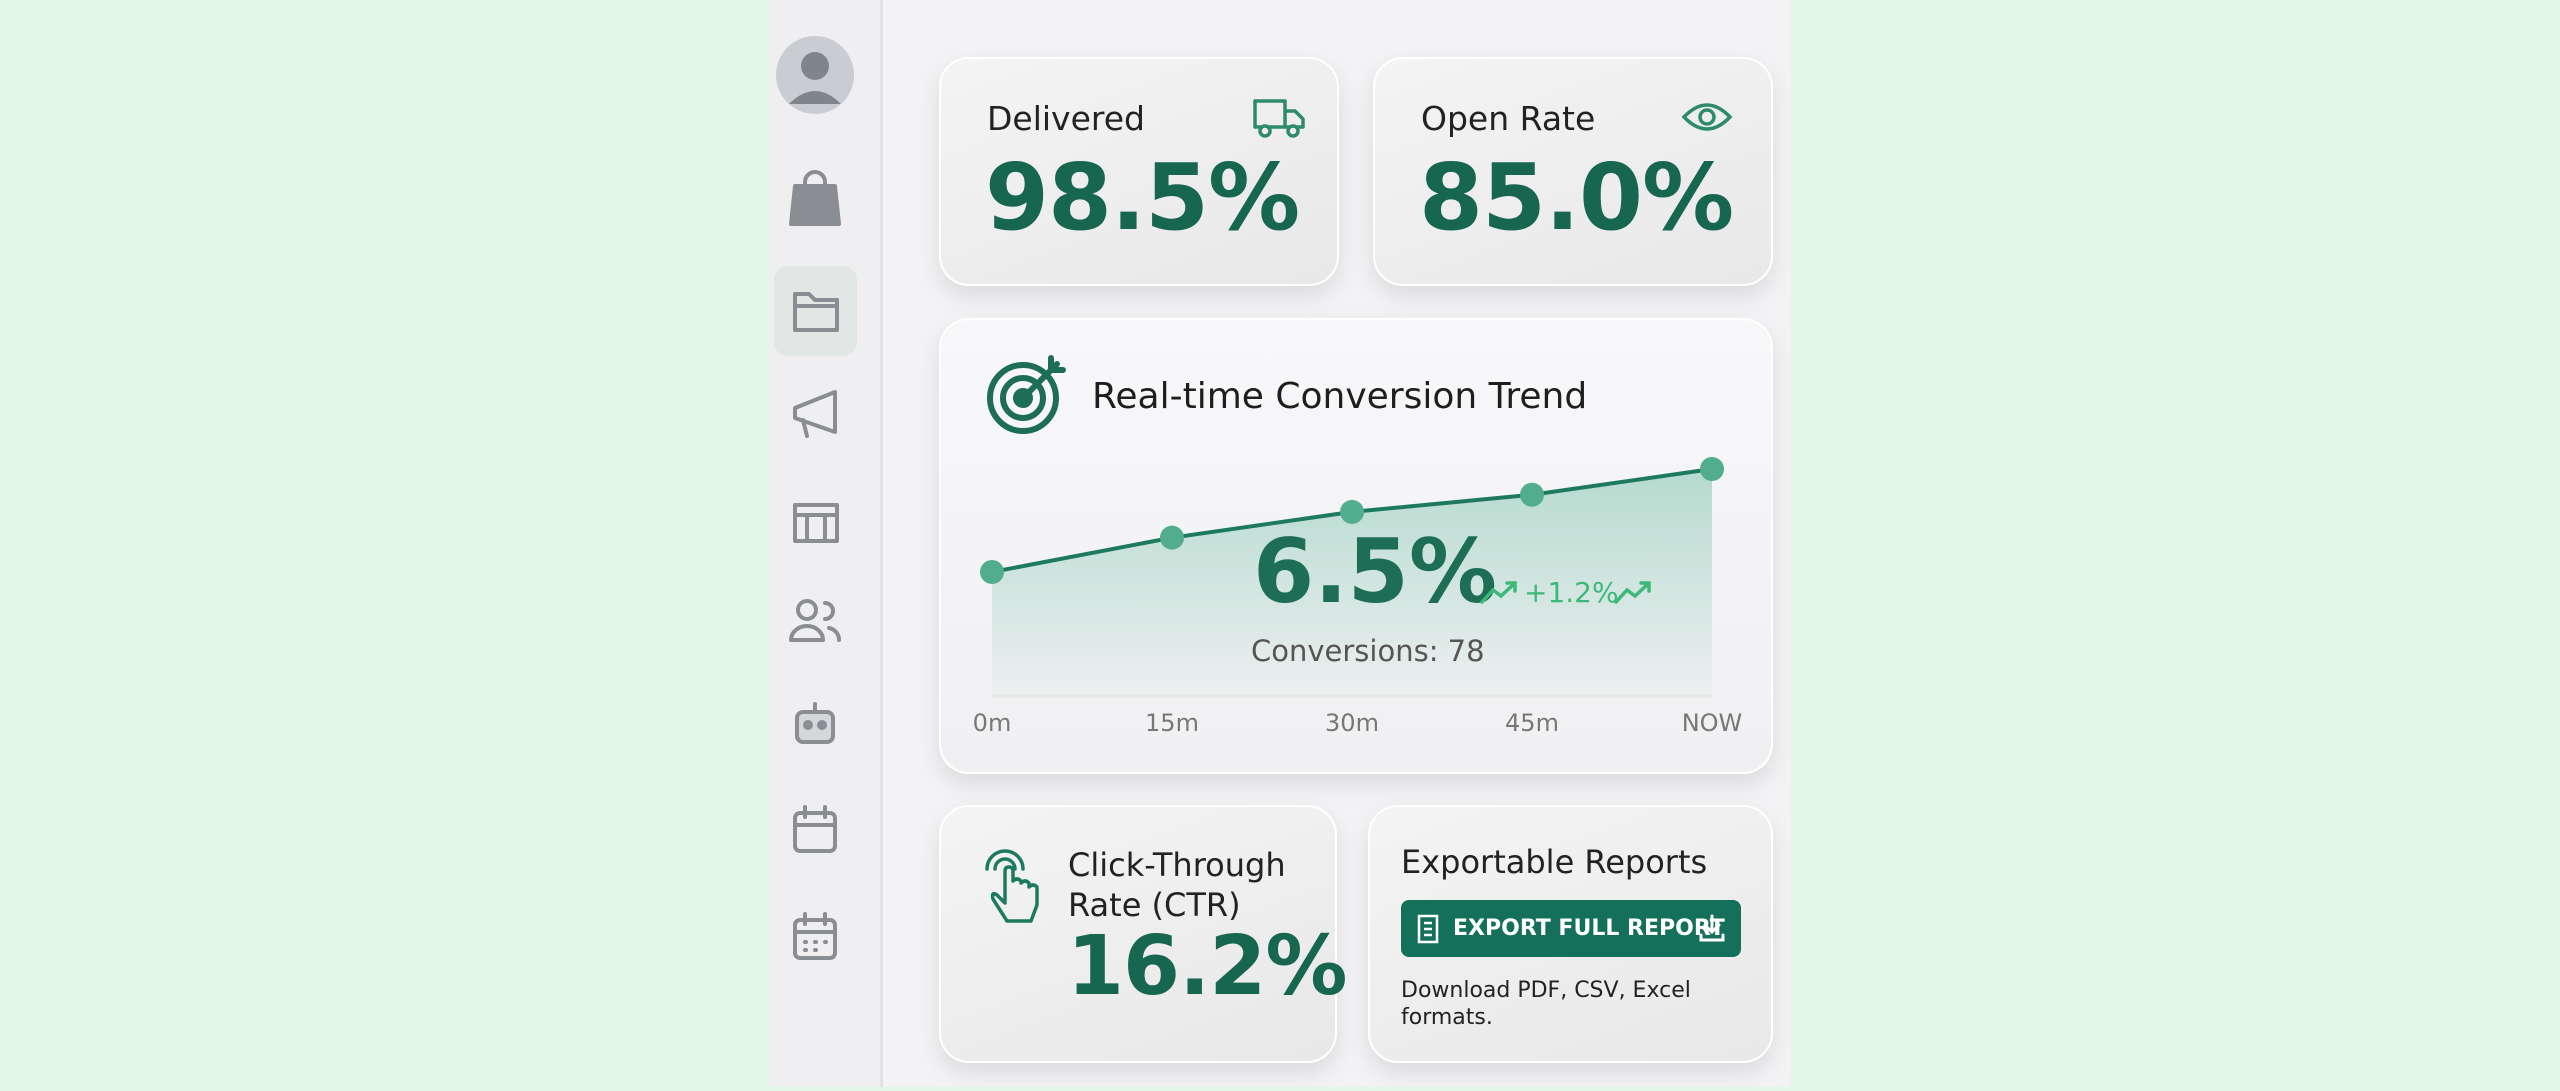  I want to click on target-icon, so click(1026, 394).